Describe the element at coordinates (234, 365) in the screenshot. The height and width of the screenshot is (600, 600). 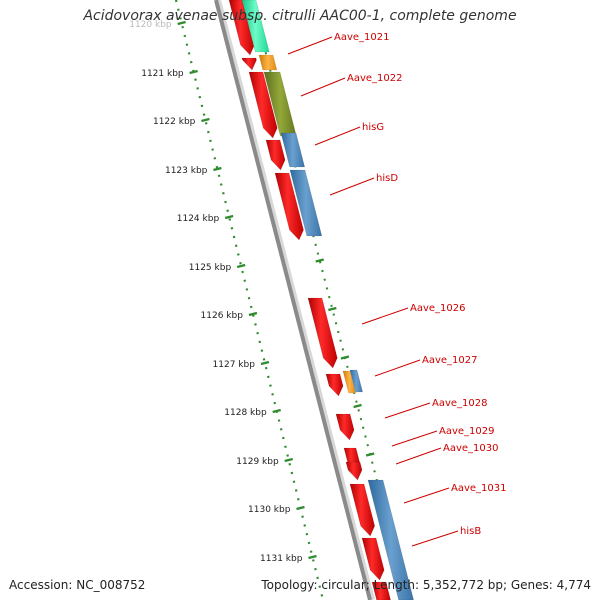
I see `ruler-tick-label: 1127 kbp` at that location.